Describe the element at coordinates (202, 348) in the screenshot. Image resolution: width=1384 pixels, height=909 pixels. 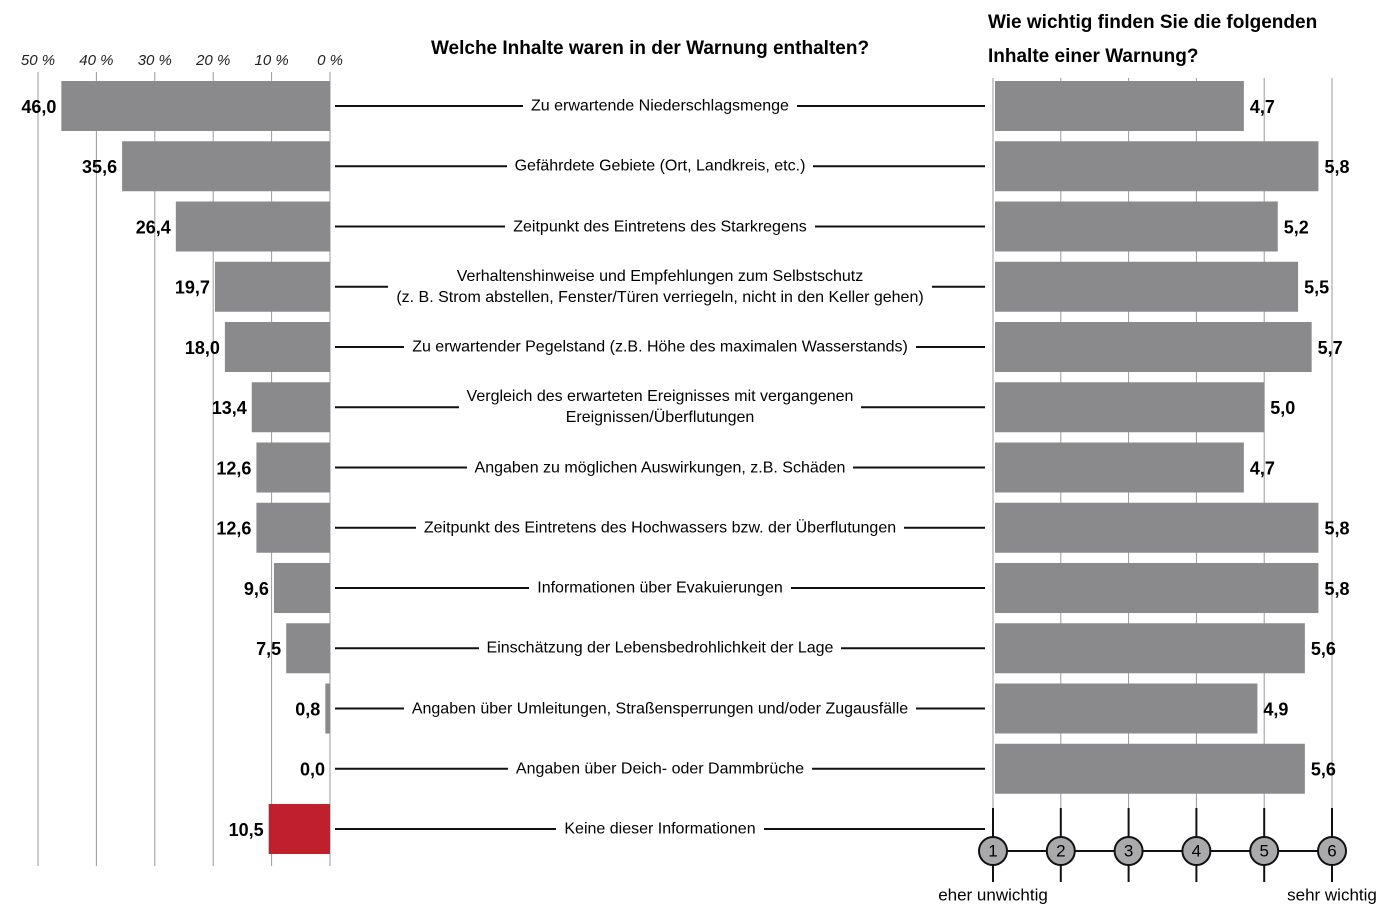
I see `value-label: 18,0` at that location.